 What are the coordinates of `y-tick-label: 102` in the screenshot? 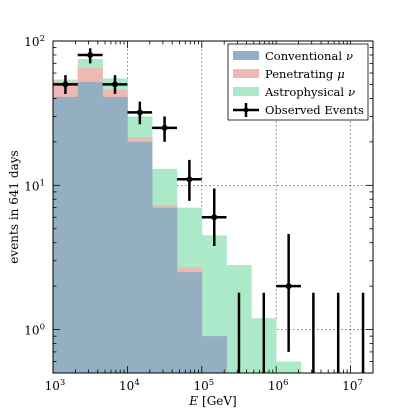 It's located at (34, 41).